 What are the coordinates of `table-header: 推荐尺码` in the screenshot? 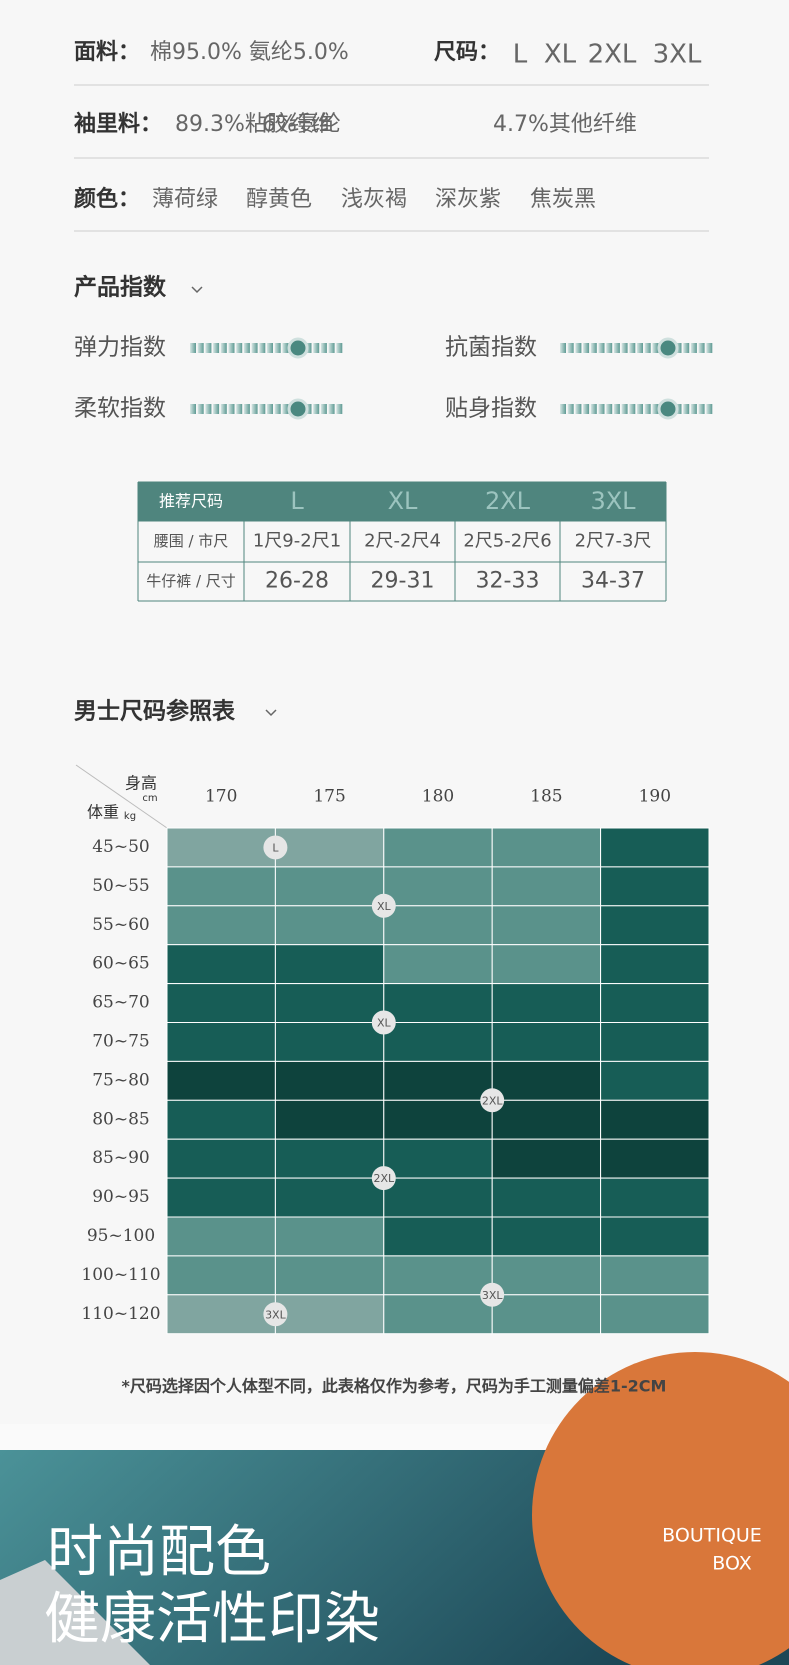 It's located at (191, 501).